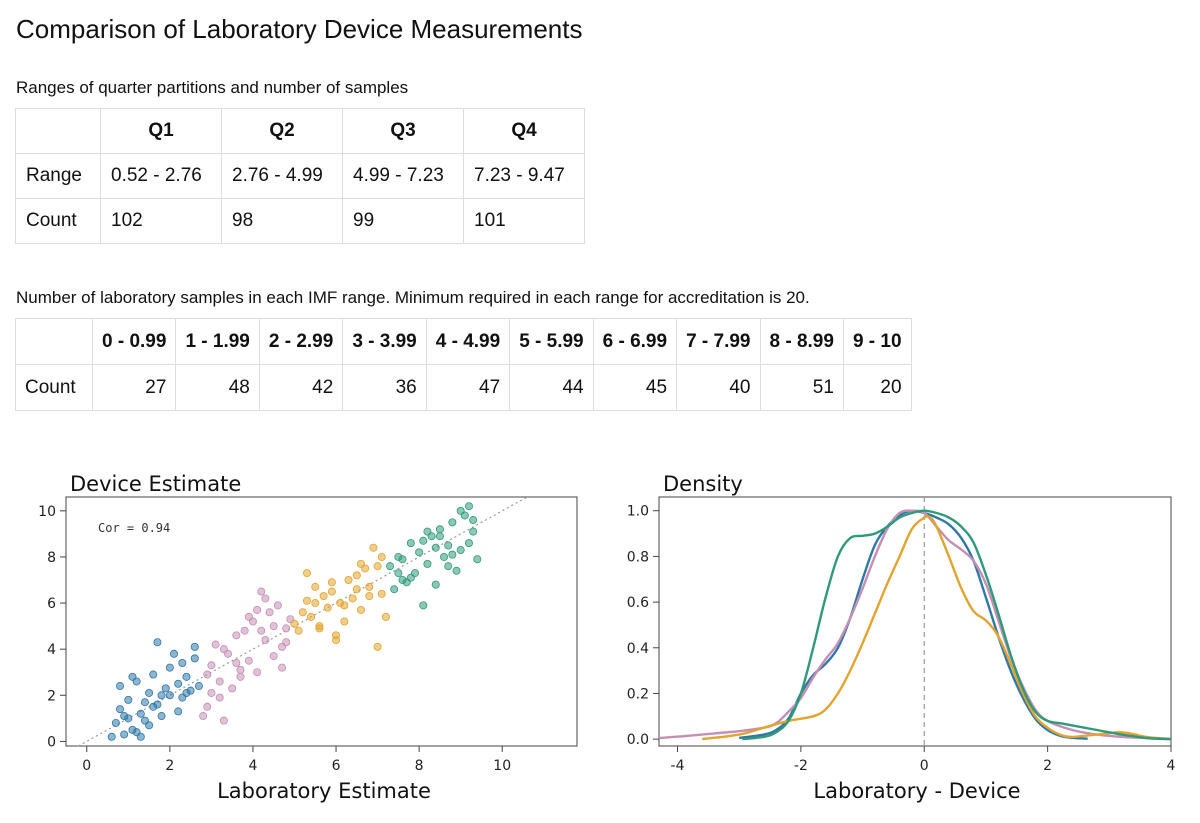 This screenshot has height=823, width=1200. What do you see at coordinates (718, 387) in the screenshot?
I see `table-cell: 40` at bounding box center [718, 387].